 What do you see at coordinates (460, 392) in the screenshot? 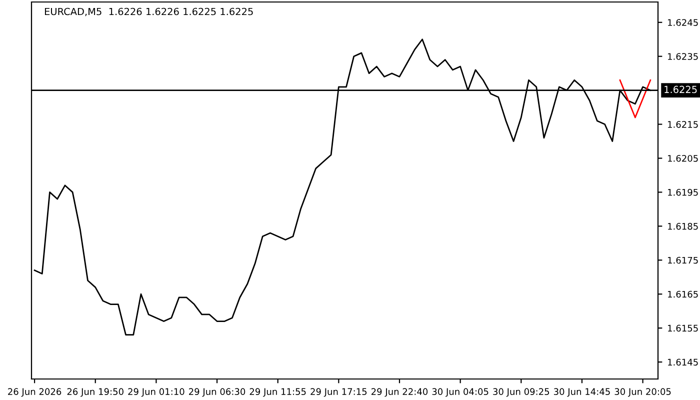
I see `x-tick-label: 30 Jun 04:05` at bounding box center [460, 392].